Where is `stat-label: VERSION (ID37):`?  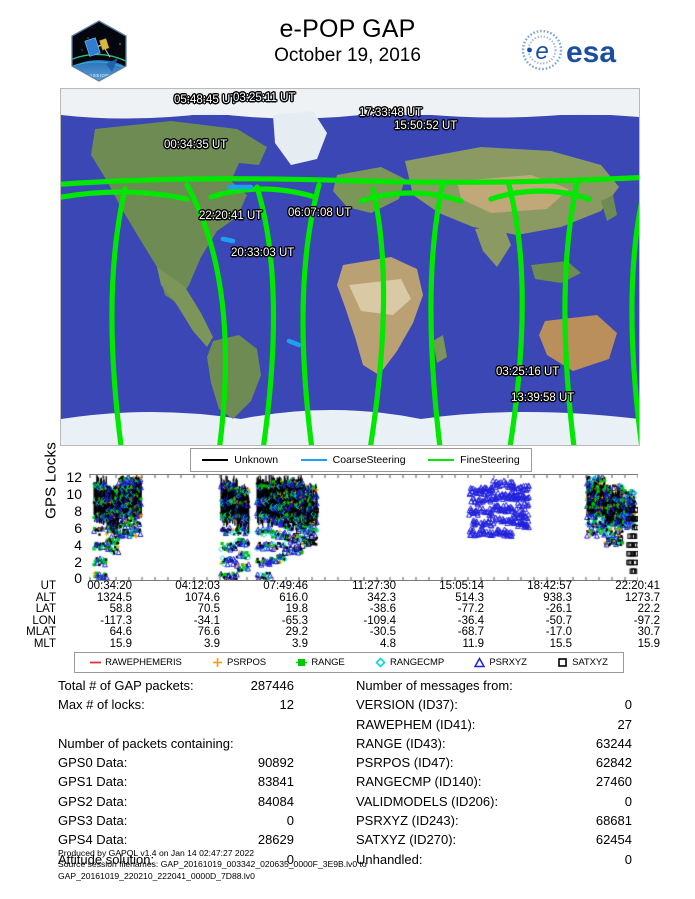 stat-label: VERSION (ID37): is located at coordinates (407, 705).